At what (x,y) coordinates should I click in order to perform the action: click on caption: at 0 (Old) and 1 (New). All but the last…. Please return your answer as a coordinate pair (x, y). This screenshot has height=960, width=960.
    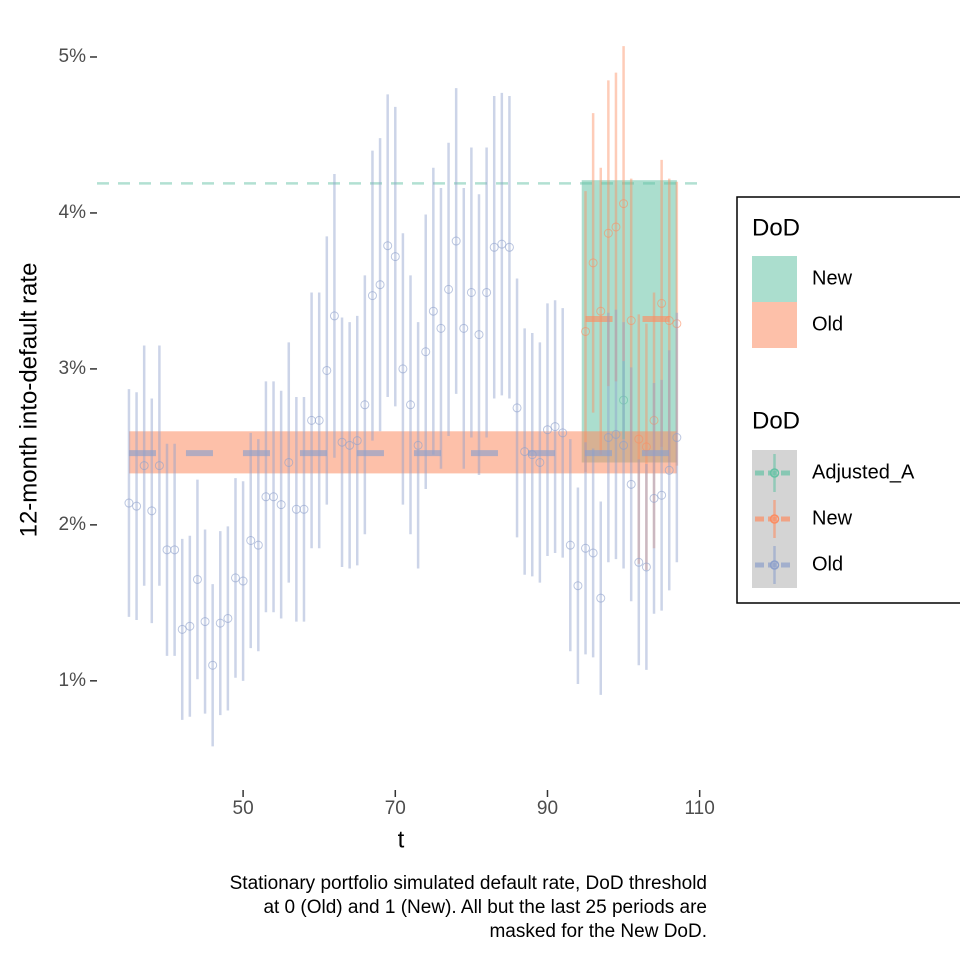
    Looking at the image, I should click on (485, 907).